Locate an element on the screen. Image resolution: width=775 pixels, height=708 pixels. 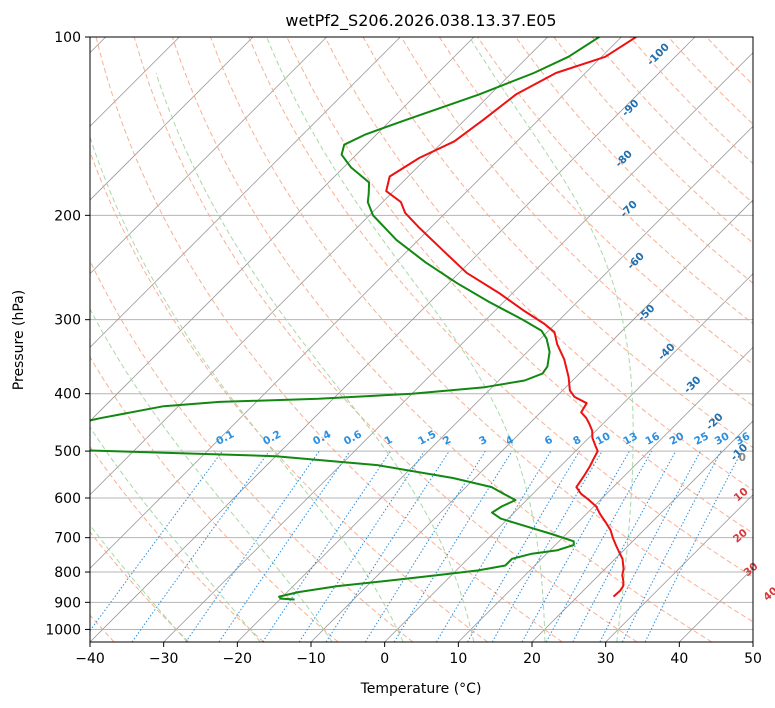
y-tick-label: 900 is located at coordinates (67, 603).